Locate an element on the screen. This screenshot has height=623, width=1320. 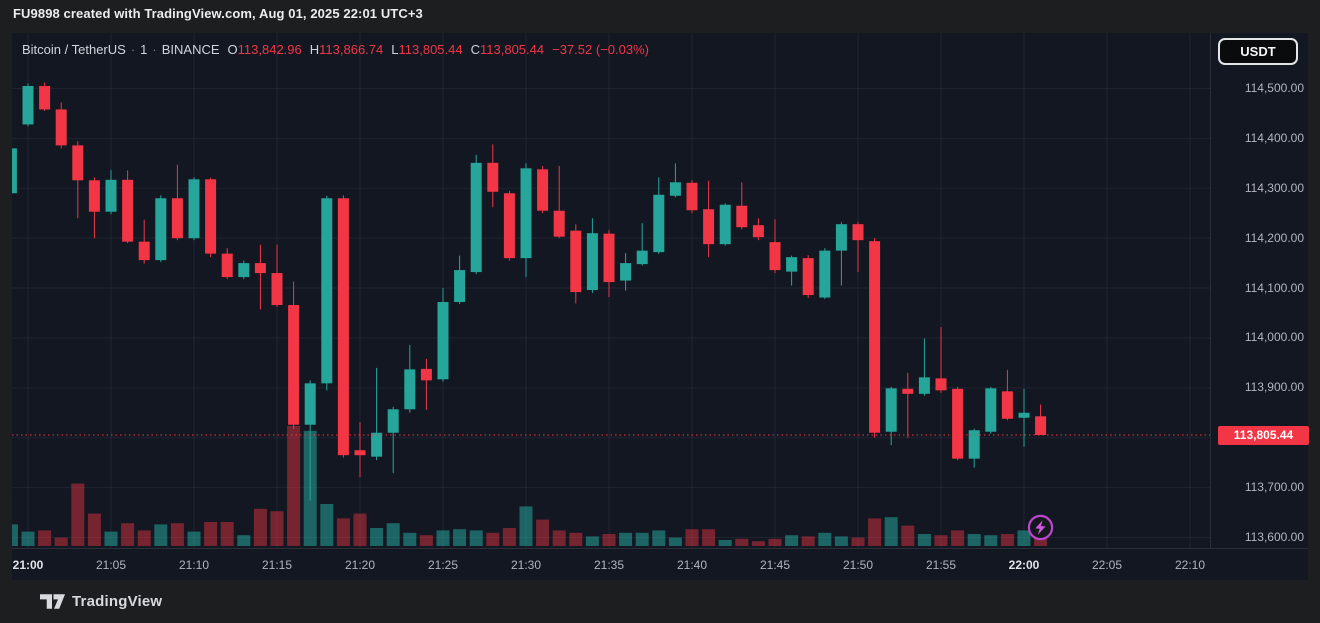
lightning-bolt-icon is located at coordinates (1040, 527).